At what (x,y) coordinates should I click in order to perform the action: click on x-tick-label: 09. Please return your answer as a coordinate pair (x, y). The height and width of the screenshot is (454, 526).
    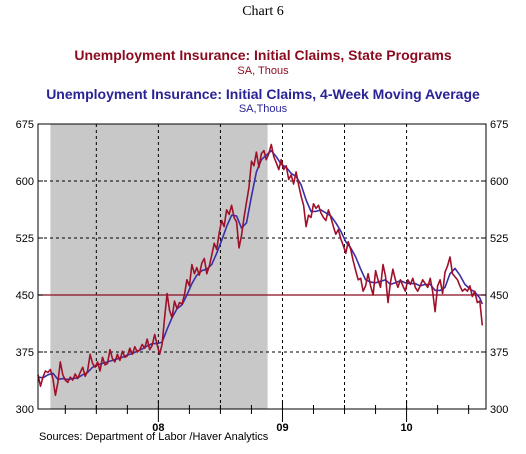
    Looking at the image, I should click on (282, 428).